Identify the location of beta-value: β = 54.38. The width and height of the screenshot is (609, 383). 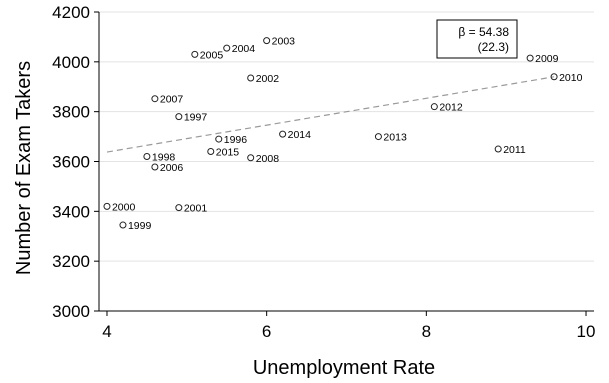
(483, 32).